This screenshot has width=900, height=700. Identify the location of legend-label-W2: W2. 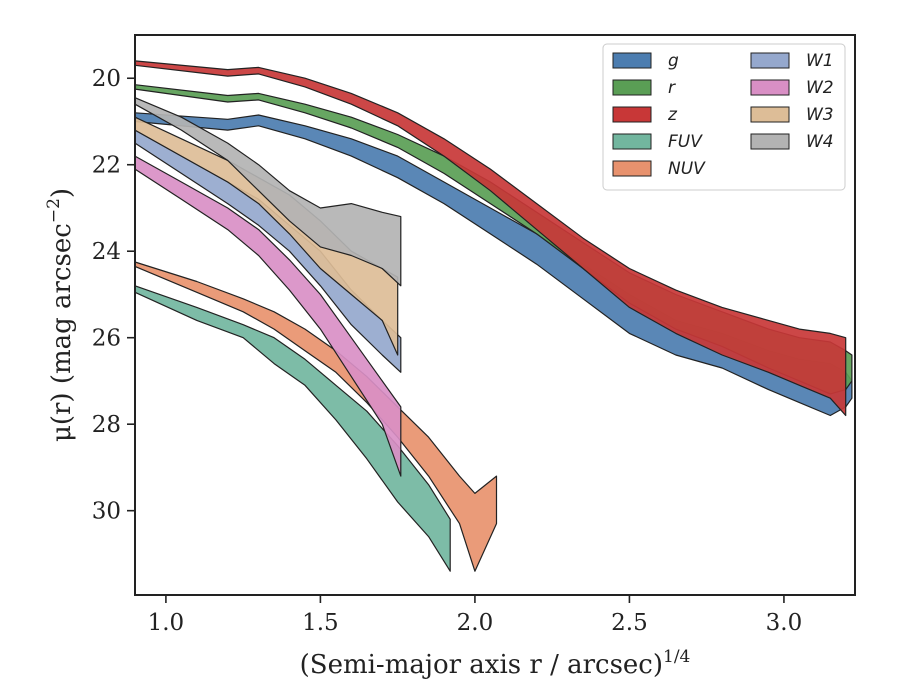
(820, 88).